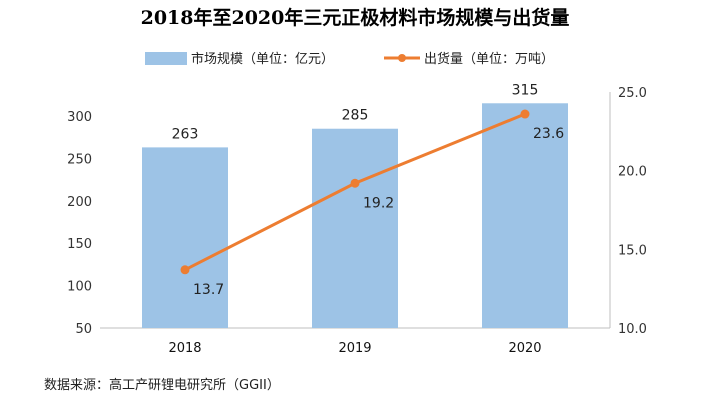  Describe the element at coordinates (79, 223) in the screenshot. I see `left-axis-ticks: 50 100 150 200 250 300` at that location.